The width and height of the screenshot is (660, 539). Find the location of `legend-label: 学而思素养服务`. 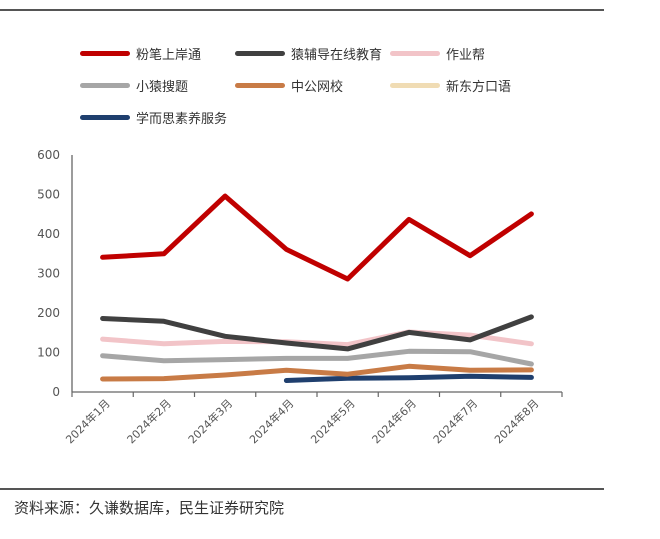

legend-label: 学而思素养服务 is located at coordinates (182, 119).